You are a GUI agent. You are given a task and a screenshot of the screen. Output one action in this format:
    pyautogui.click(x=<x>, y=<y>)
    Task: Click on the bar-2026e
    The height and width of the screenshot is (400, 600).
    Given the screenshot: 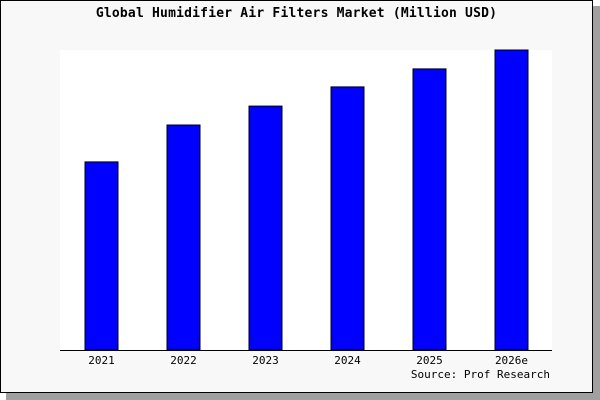 What is the action you would take?
    pyautogui.click(x=511, y=200)
    